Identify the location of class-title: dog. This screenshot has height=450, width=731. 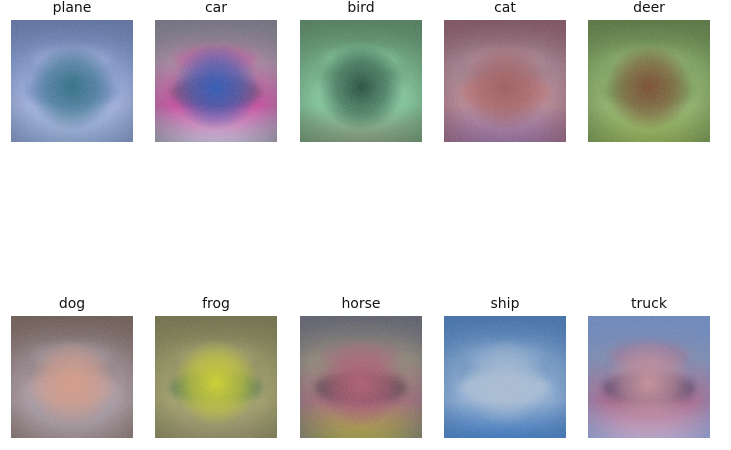
(72, 304).